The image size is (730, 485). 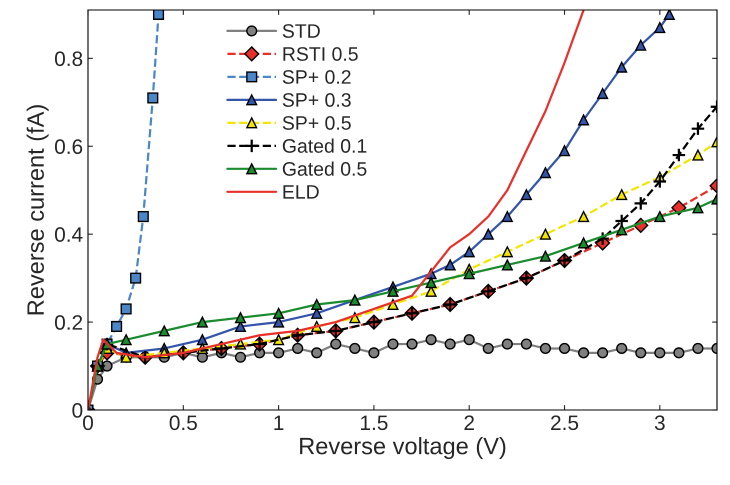 What do you see at coordinates (68, 58) in the screenshot?
I see `y-tick-label: 0.8` at bounding box center [68, 58].